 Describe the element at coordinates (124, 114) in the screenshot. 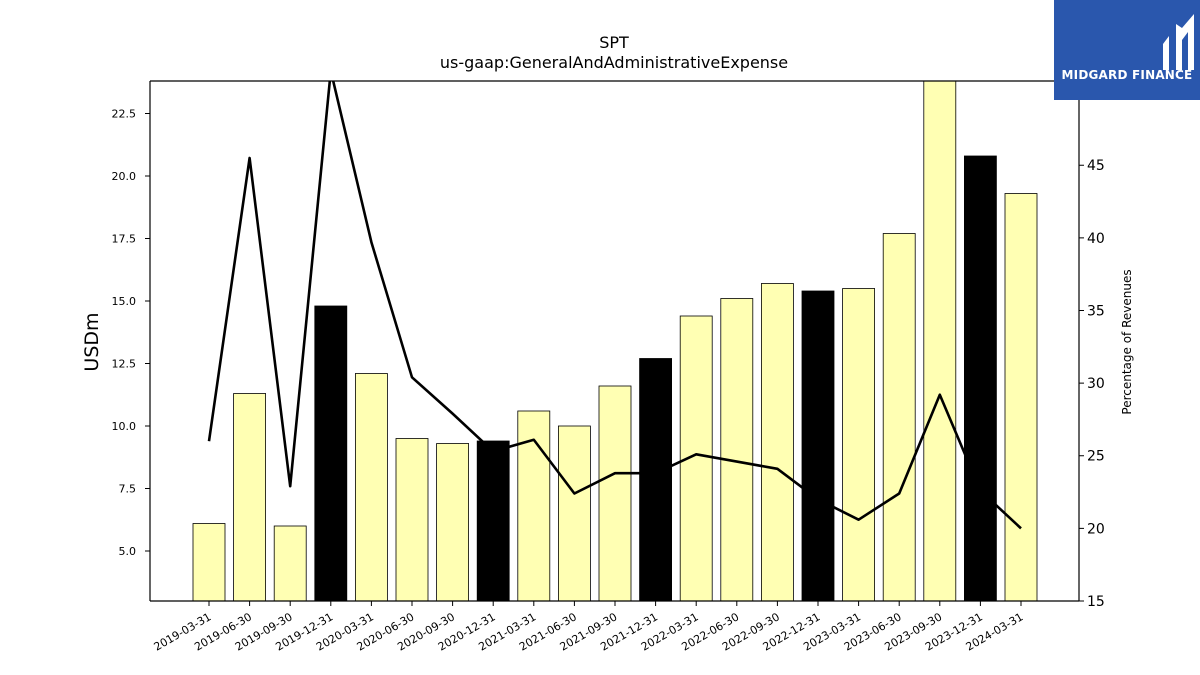

I see `y-tick-label: 22.5` at that location.